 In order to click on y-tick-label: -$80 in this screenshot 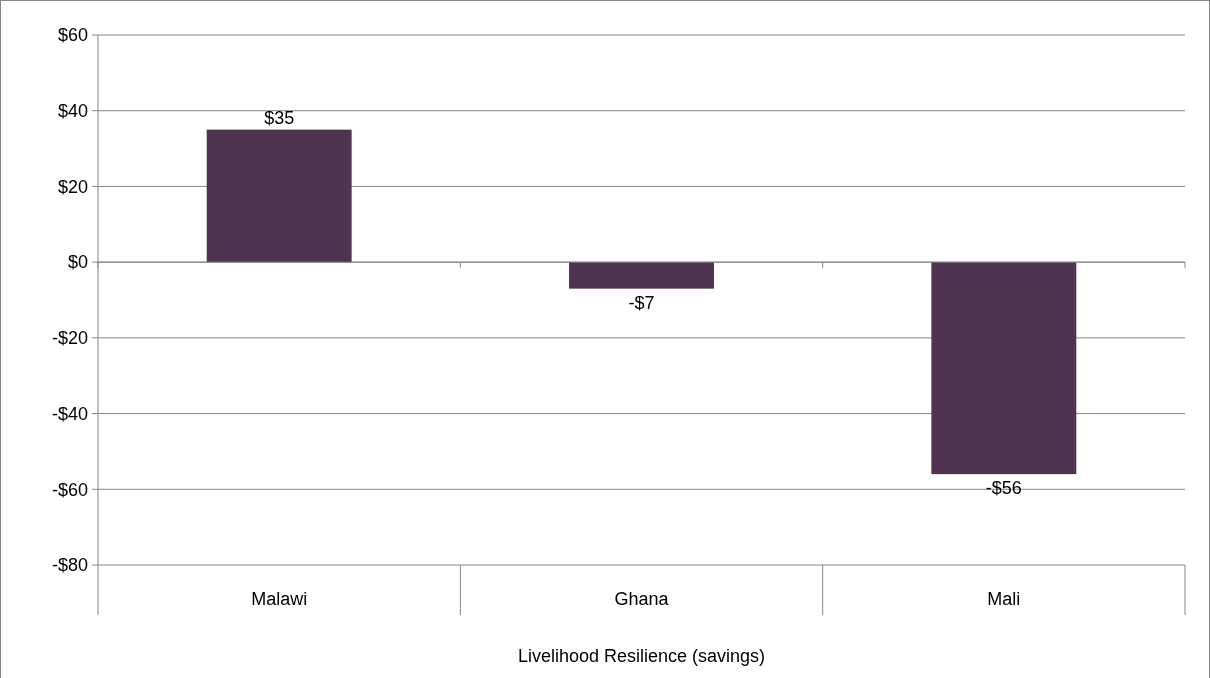, I will do `click(69, 565)`.